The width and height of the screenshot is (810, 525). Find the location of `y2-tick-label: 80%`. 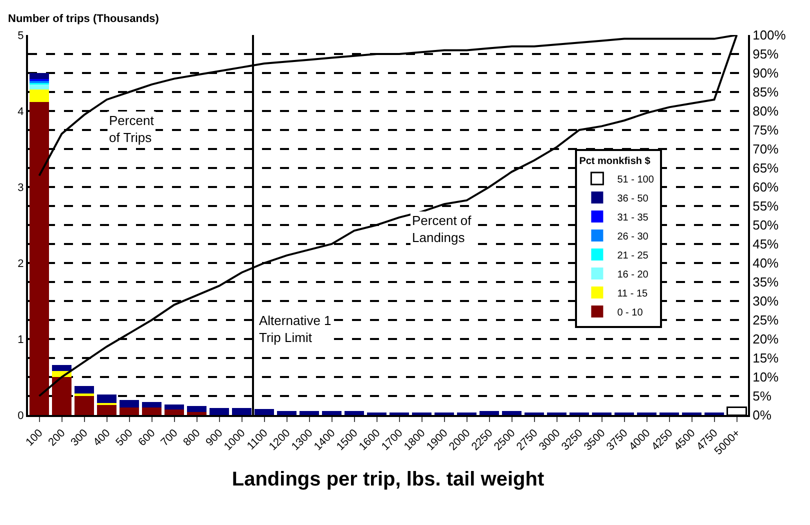

y2-tick-label: 80% is located at coordinates (766, 111).